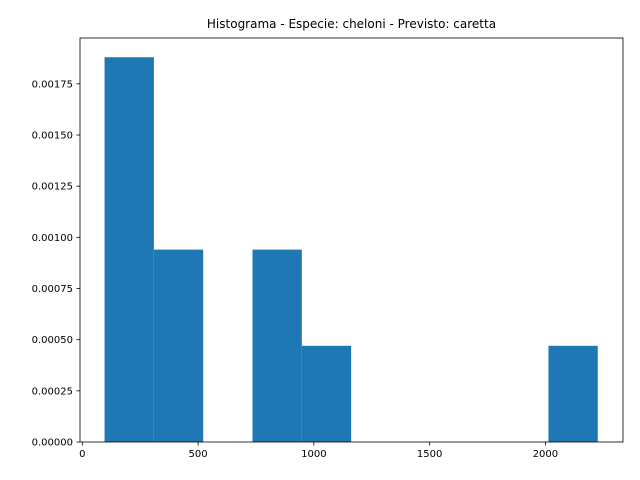  I want to click on x-tick-label: 1500, so click(429, 454).